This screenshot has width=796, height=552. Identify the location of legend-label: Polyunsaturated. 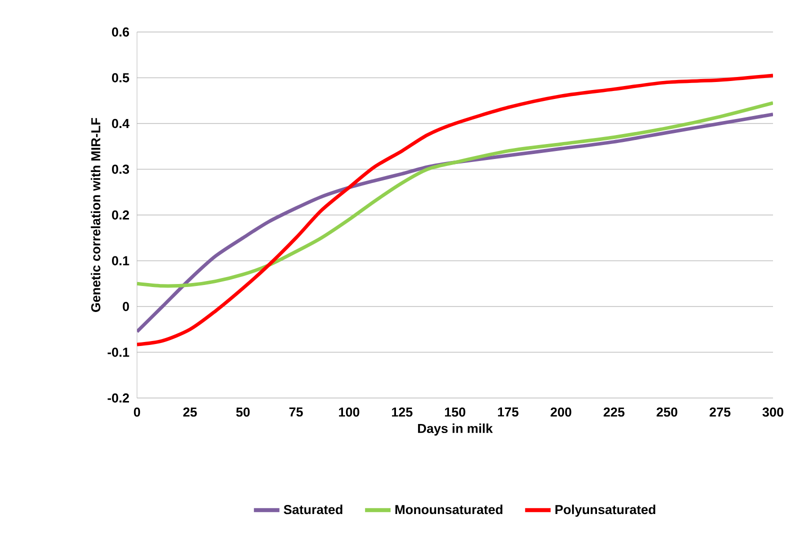
(605, 510).